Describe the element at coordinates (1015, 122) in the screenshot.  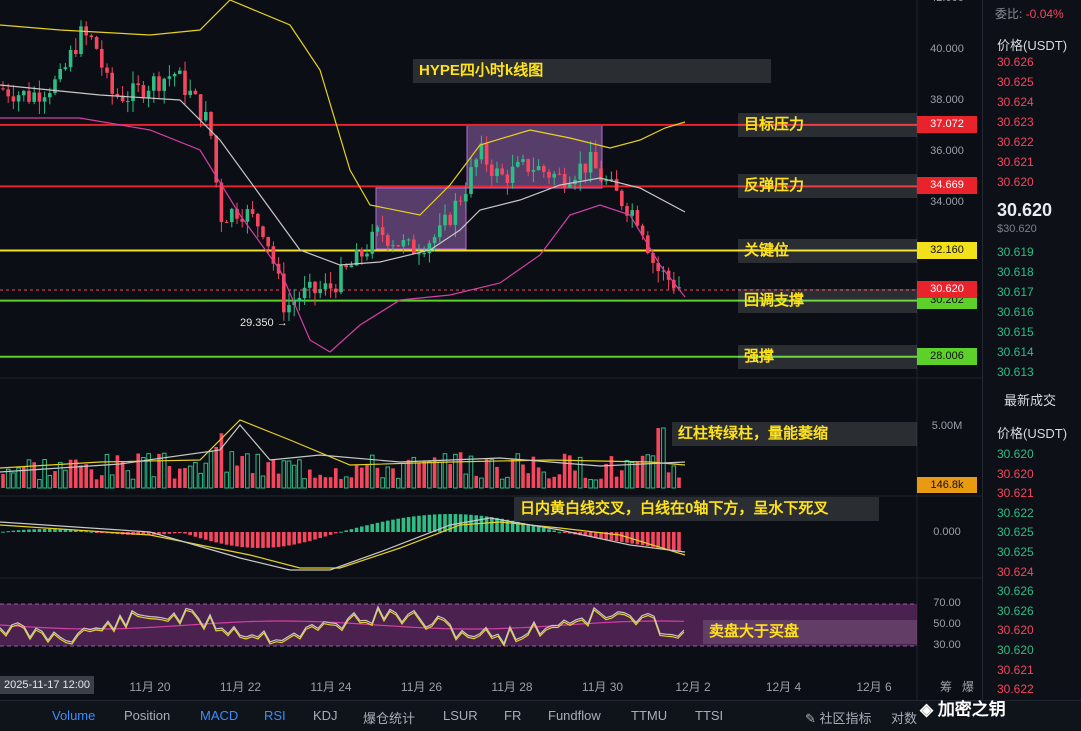
I see `ask-price: 30.623` at that location.